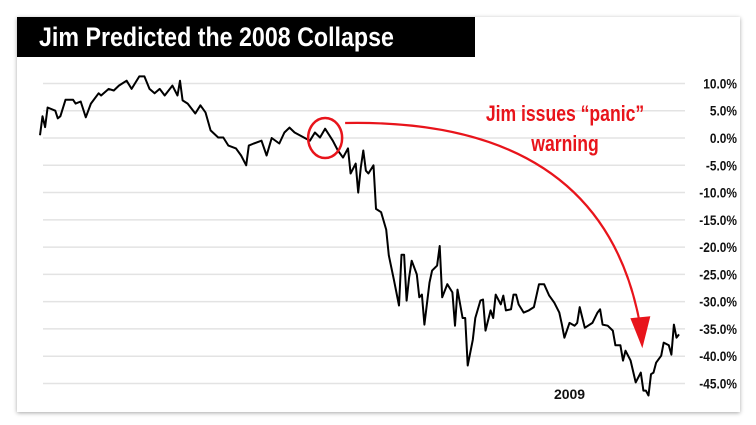  What do you see at coordinates (216, 37) in the screenshot?
I see `chart-title: Jim Predicted the 2008 Collapse` at bounding box center [216, 37].